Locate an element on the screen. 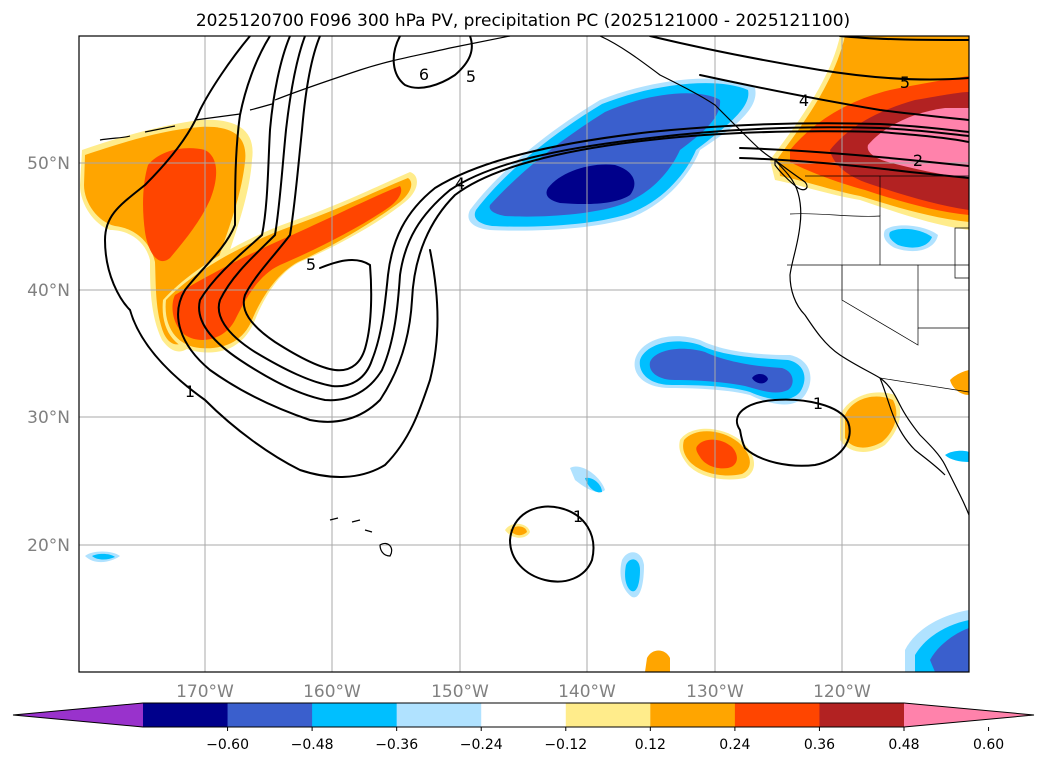  colorbar-outline is located at coordinates (523, 715).